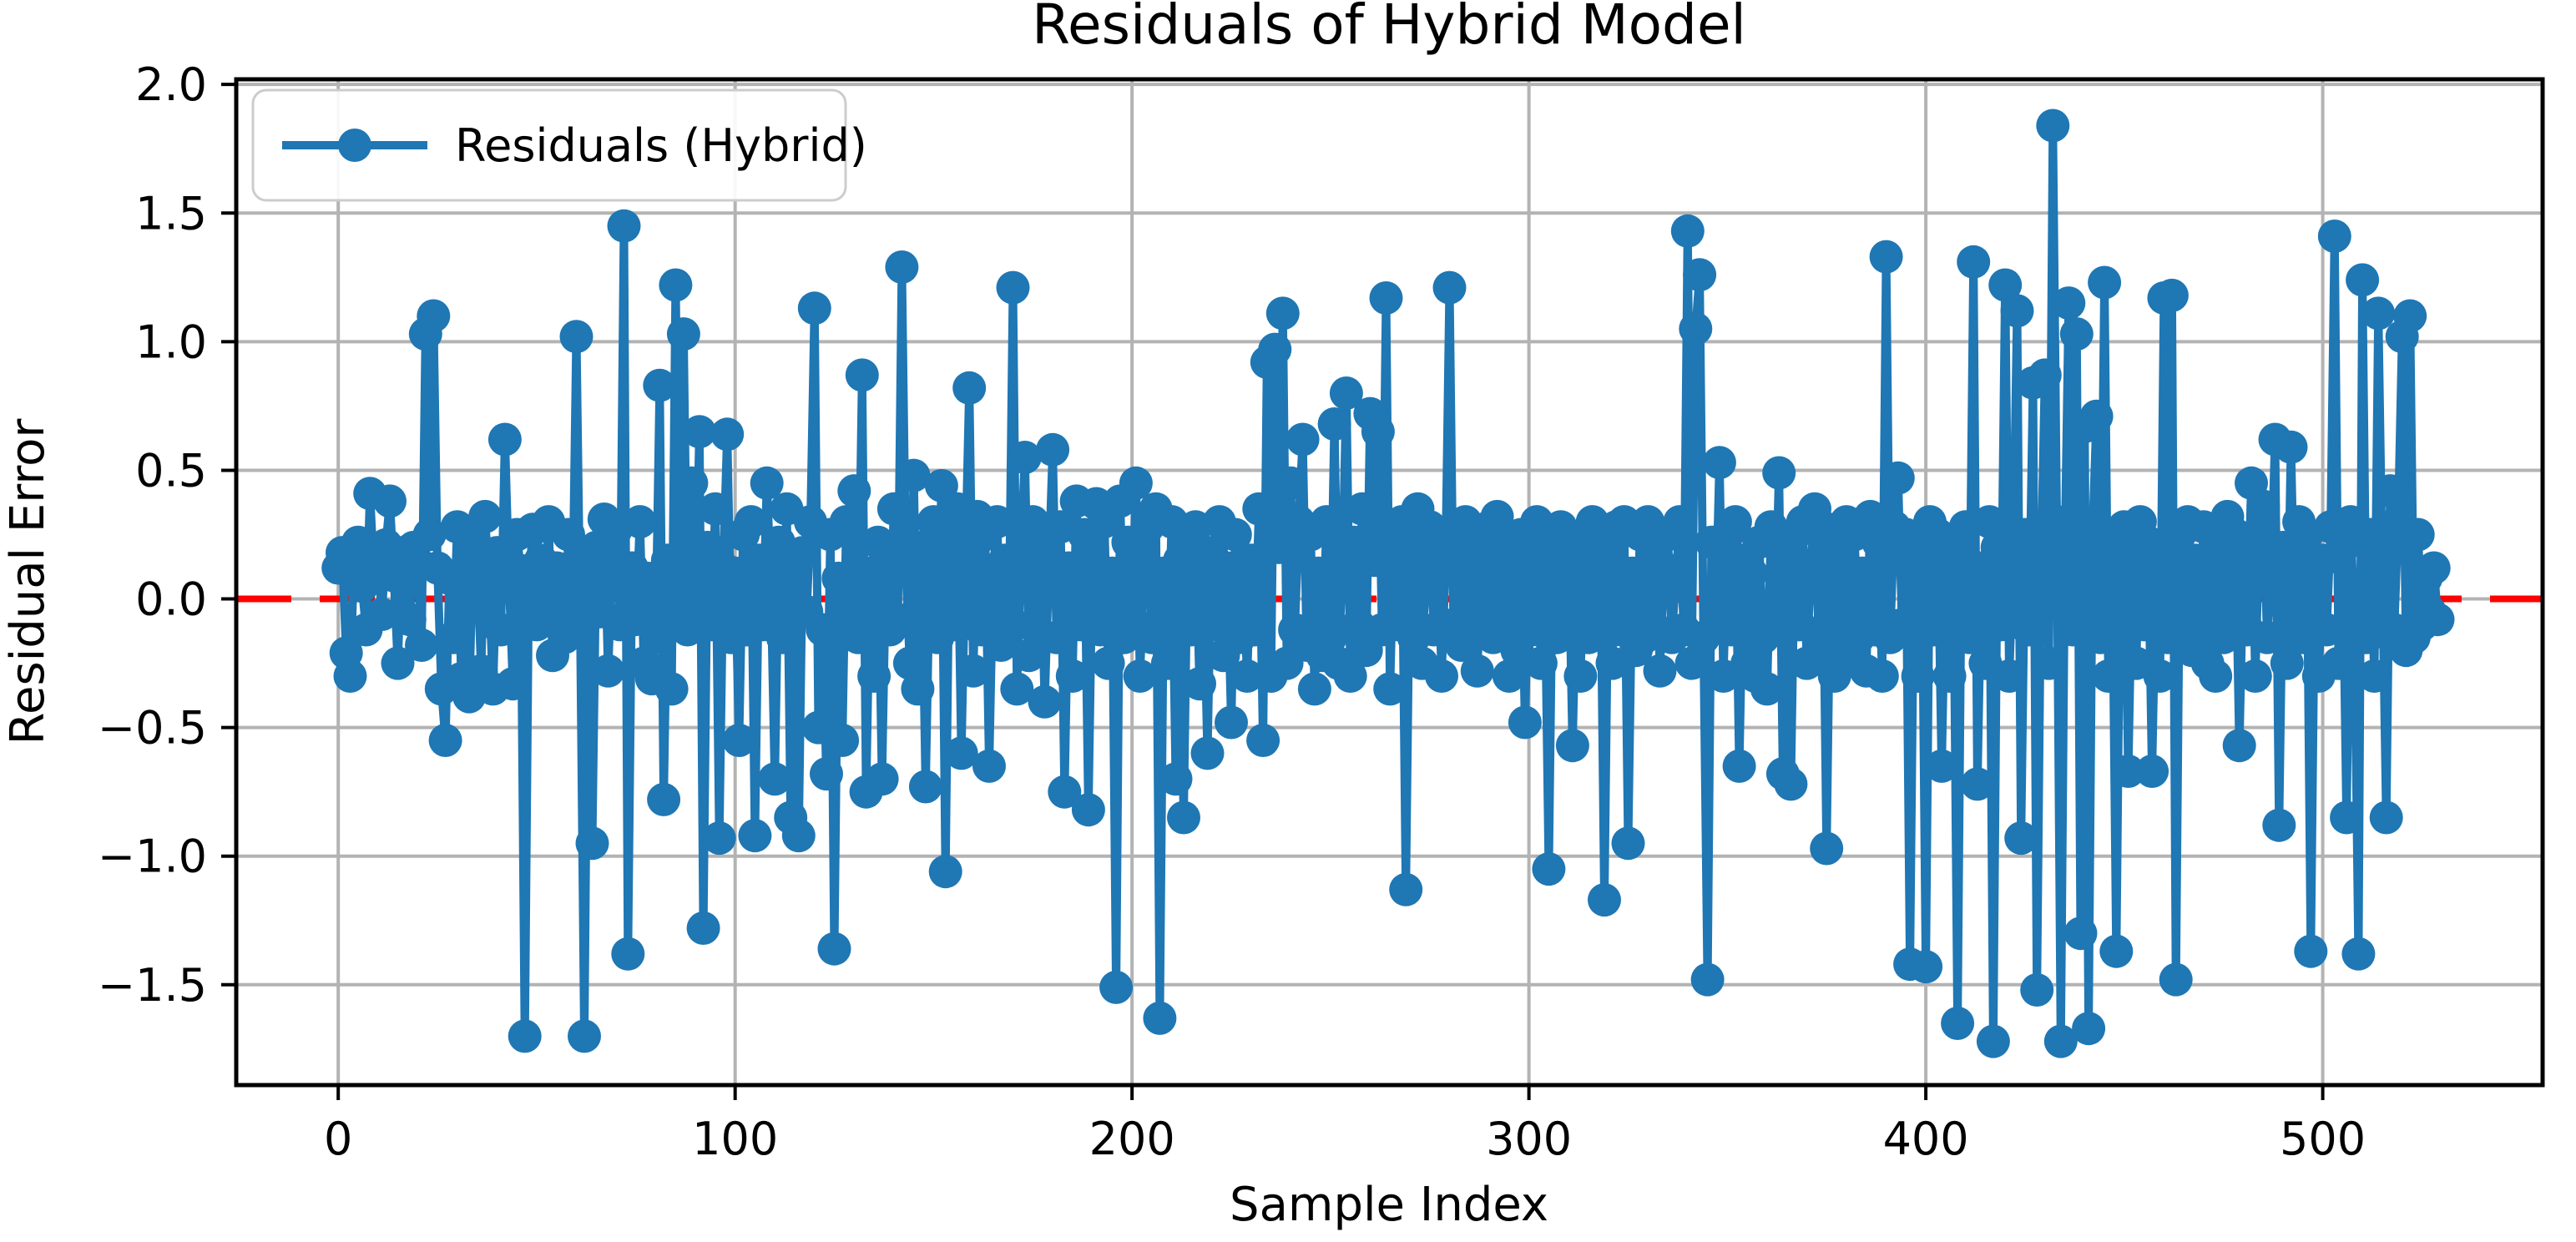 The image size is (2576, 1242). Describe the element at coordinates (2323, 1139) in the screenshot. I see `x-tick-label: 500` at that location.